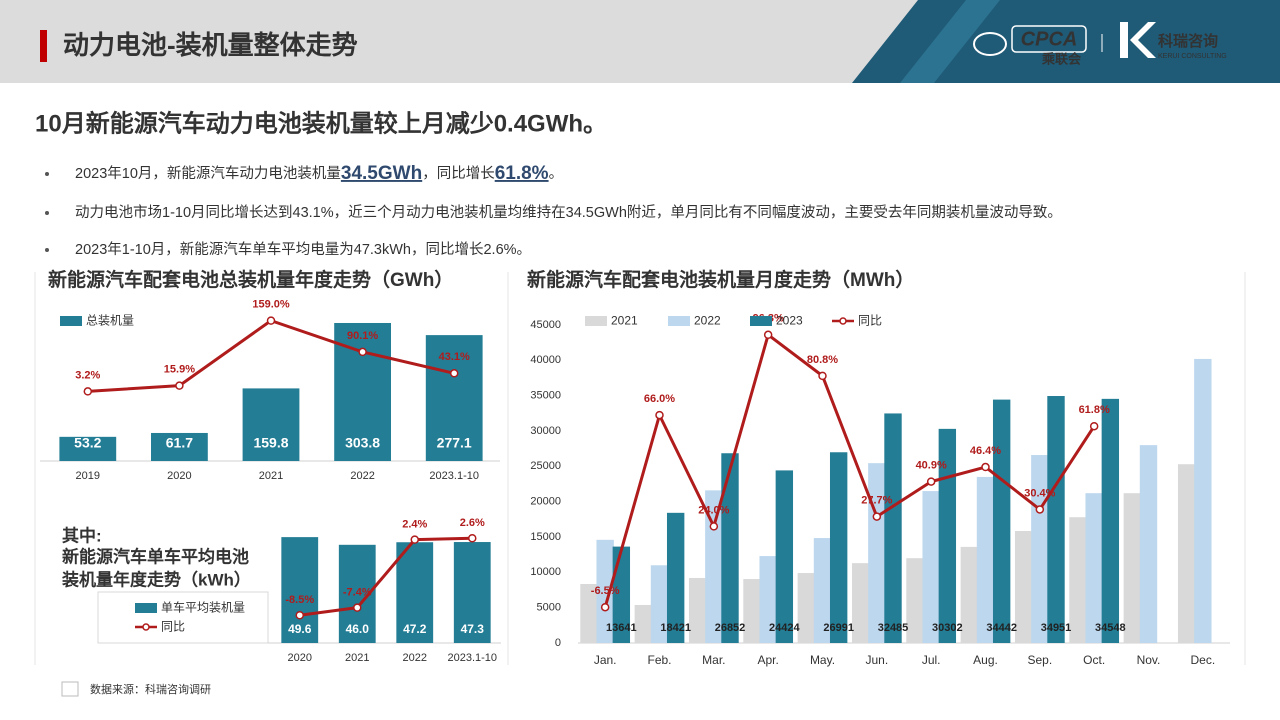  What do you see at coordinates (321, 123) in the screenshot?
I see `headline: 10月新能源汽车动力电池装机量较上月减少0.4GWh。` at bounding box center [321, 123].